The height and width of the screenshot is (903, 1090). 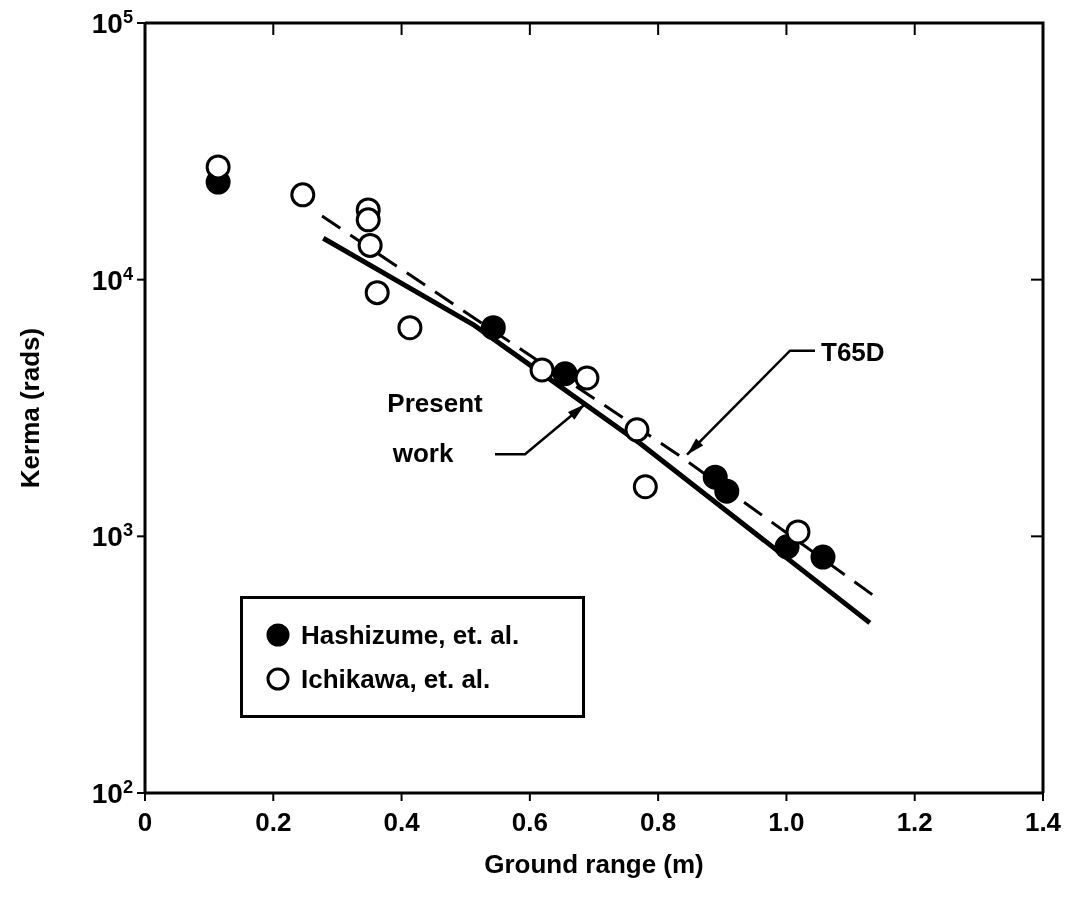 I want to click on x-tick-label: 0.6, so click(x=529, y=822).